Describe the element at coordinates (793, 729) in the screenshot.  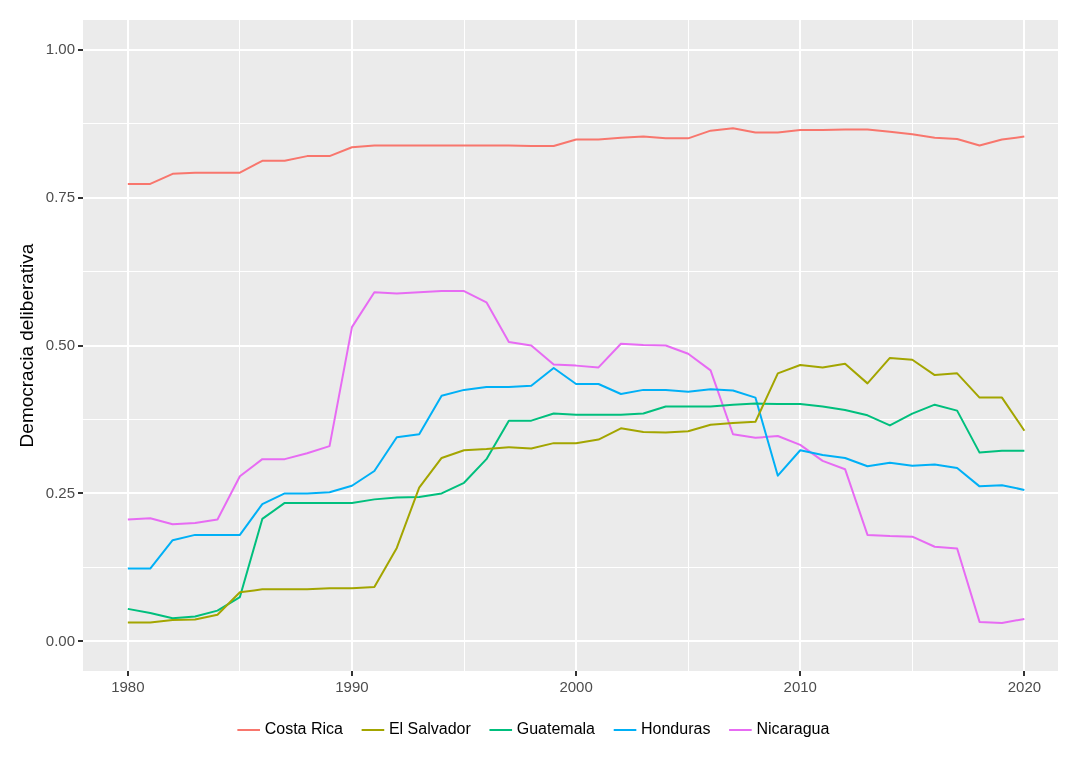
I see `legend-label: Nicaragua` at that location.